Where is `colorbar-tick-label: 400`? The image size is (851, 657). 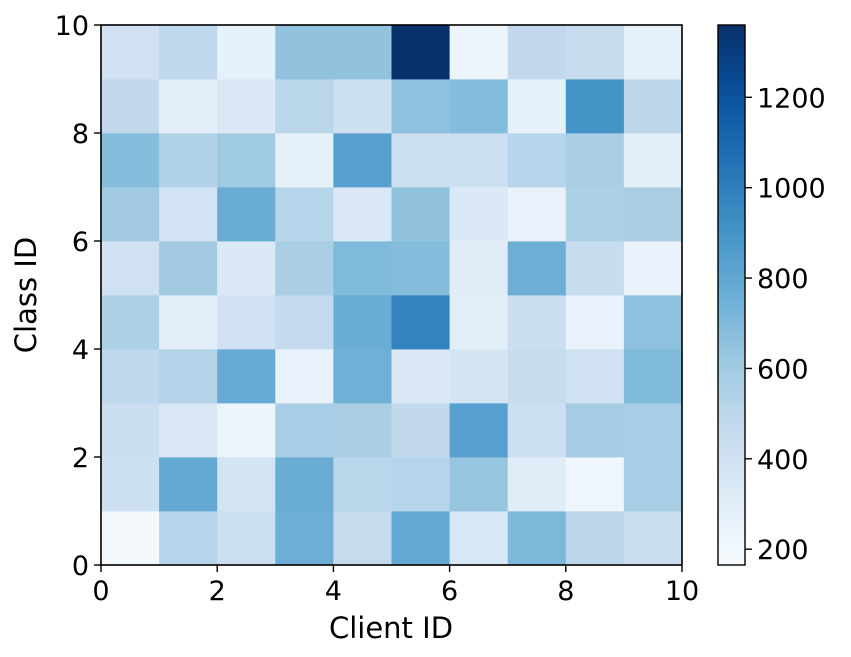
colorbar-tick-label: 400 is located at coordinates (783, 460).